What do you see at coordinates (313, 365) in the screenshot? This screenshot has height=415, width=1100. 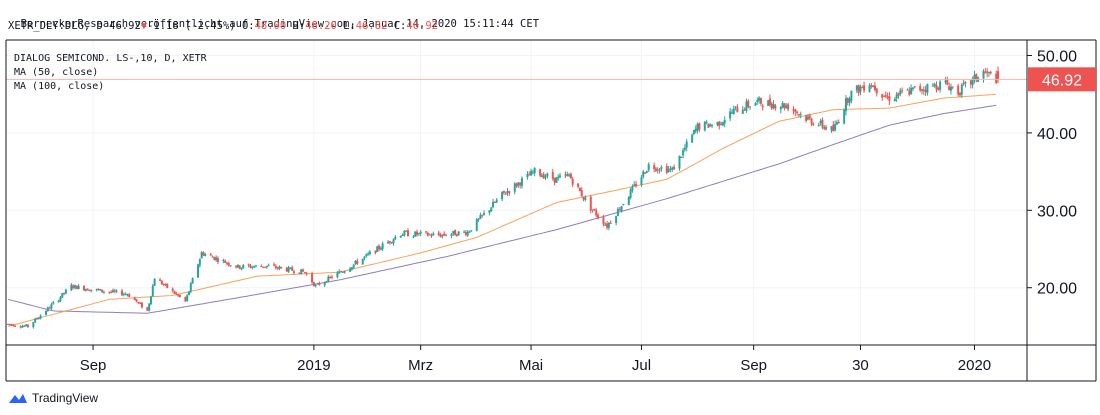 I see `x-tick-label: 2019` at bounding box center [313, 365].